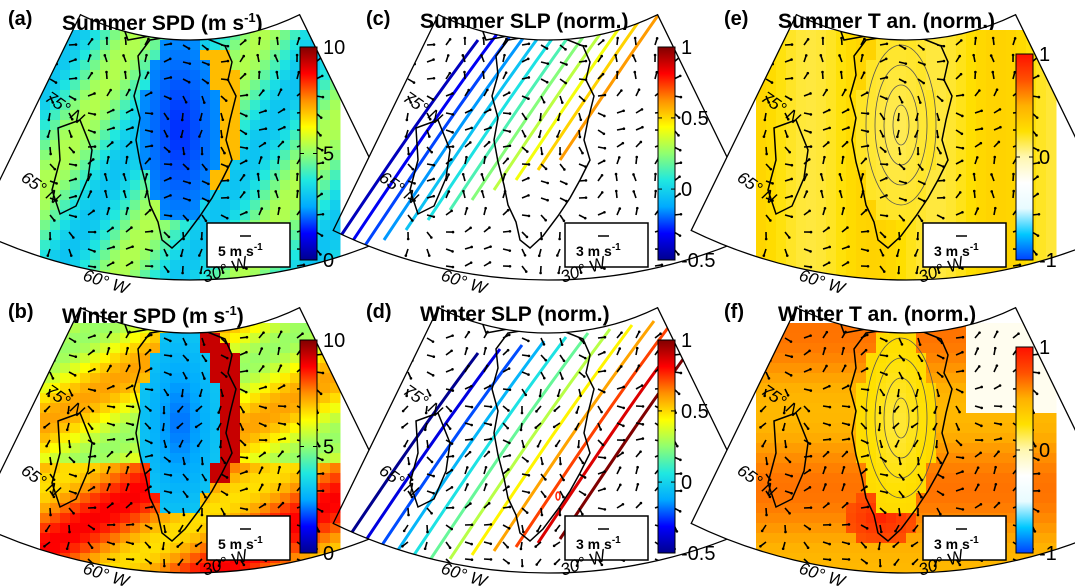 Image resolution: width=1075 pixels, height=586 pixels. Describe the element at coordinates (686, 48) in the screenshot. I see `colorbar-tick-label: 1` at that location.